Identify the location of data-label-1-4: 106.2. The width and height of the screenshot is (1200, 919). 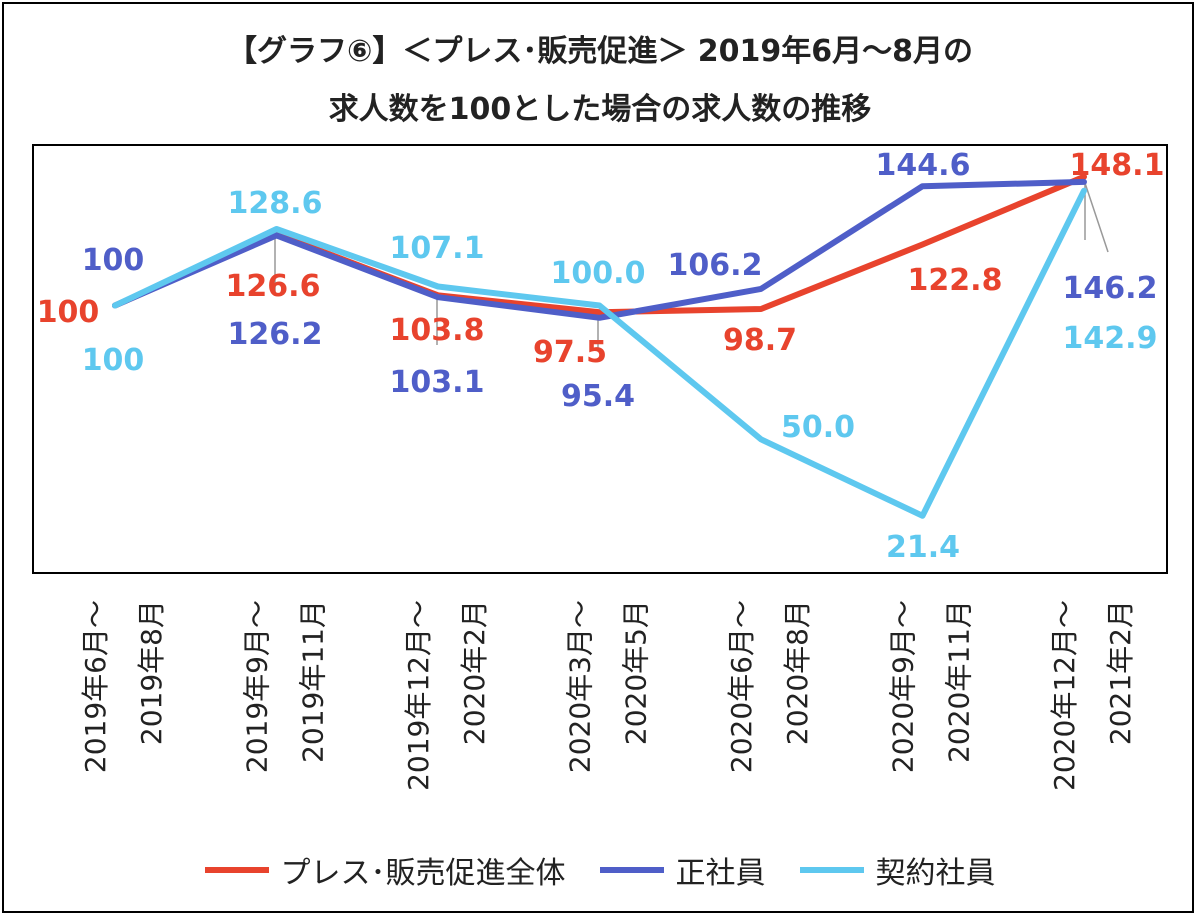
(715, 265).